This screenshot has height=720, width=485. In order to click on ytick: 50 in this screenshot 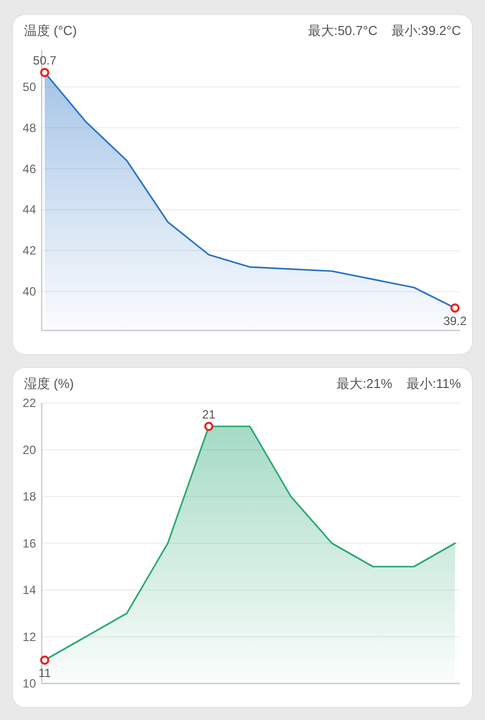, I will do `click(29, 87)`.